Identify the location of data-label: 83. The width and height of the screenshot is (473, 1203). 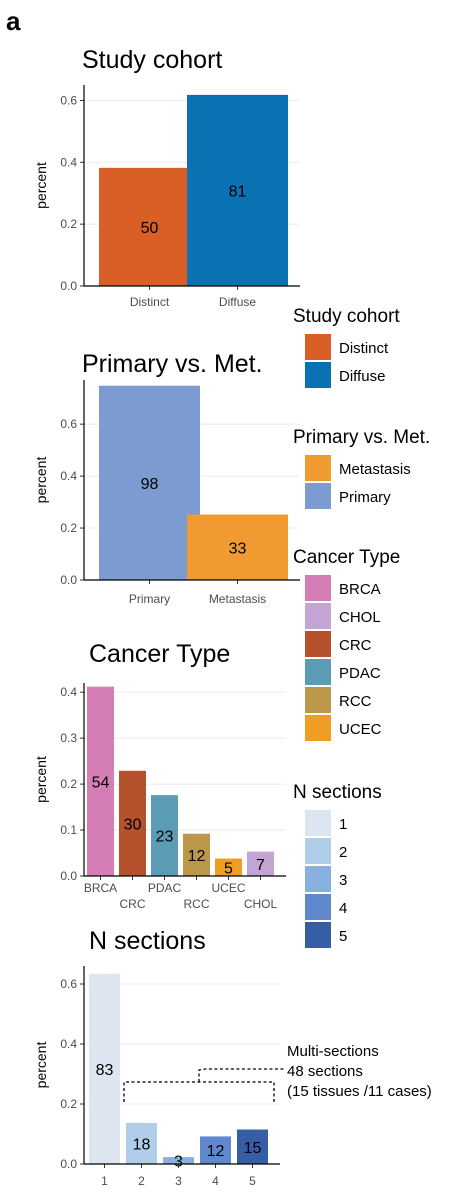
(105, 1070).